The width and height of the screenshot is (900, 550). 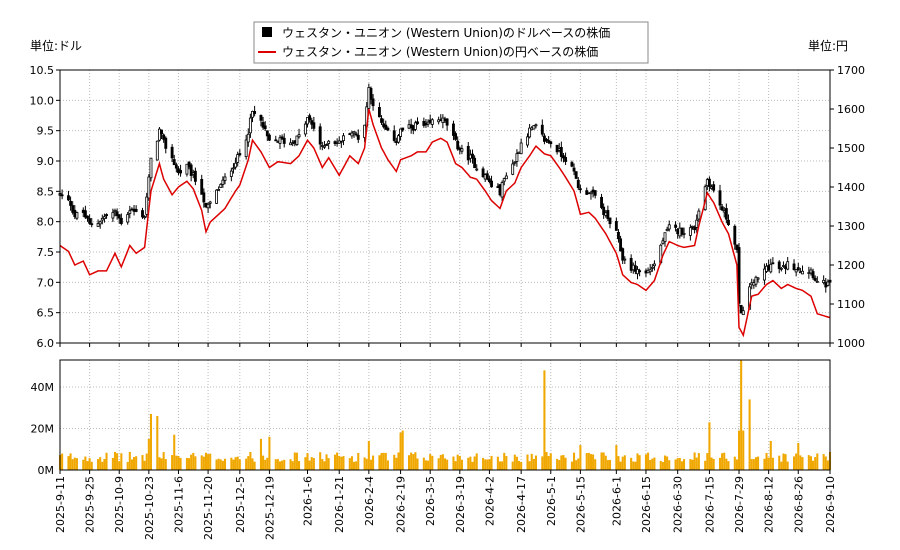 I want to click on date-tick-label: 2025-10-9, so click(x=119, y=504).